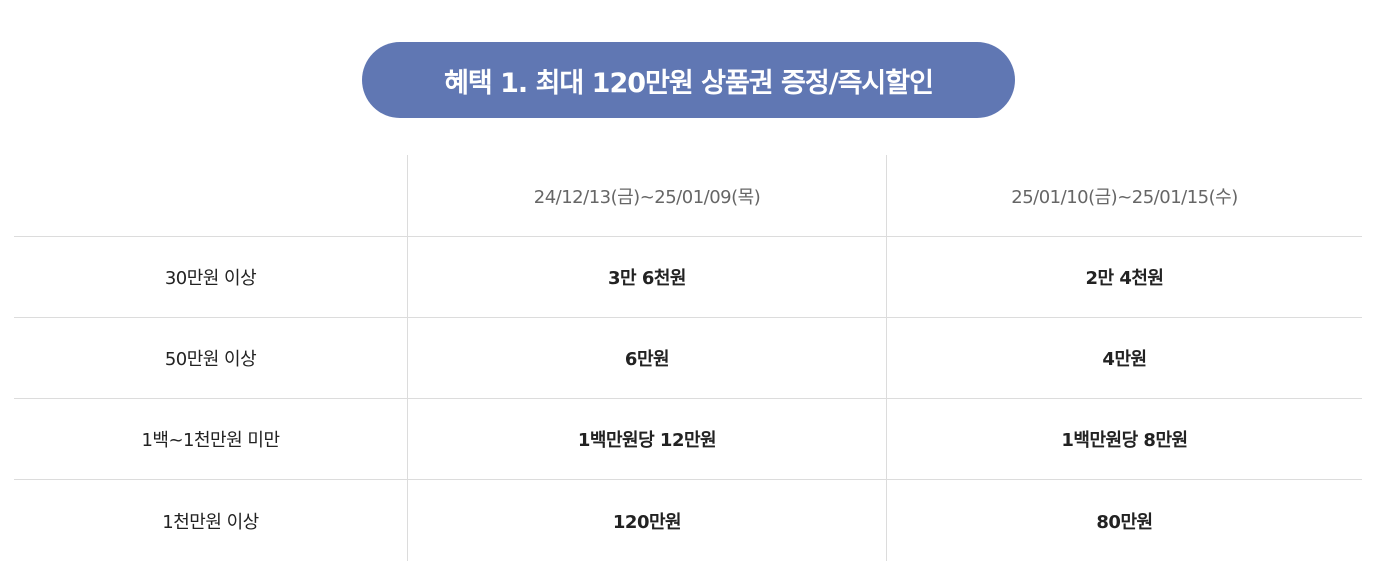  Describe the element at coordinates (210, 278) in the screenshot. I see `row-condition: 30만원 이상` at that location.